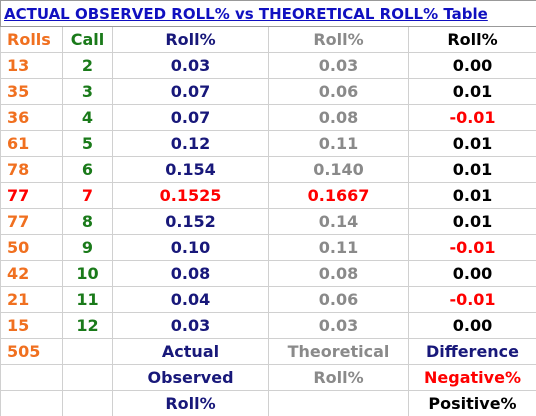  What do you see at coordinates (87, 325) in the screenshot?
I see `cell: 12` at bounding box center [87, 325].